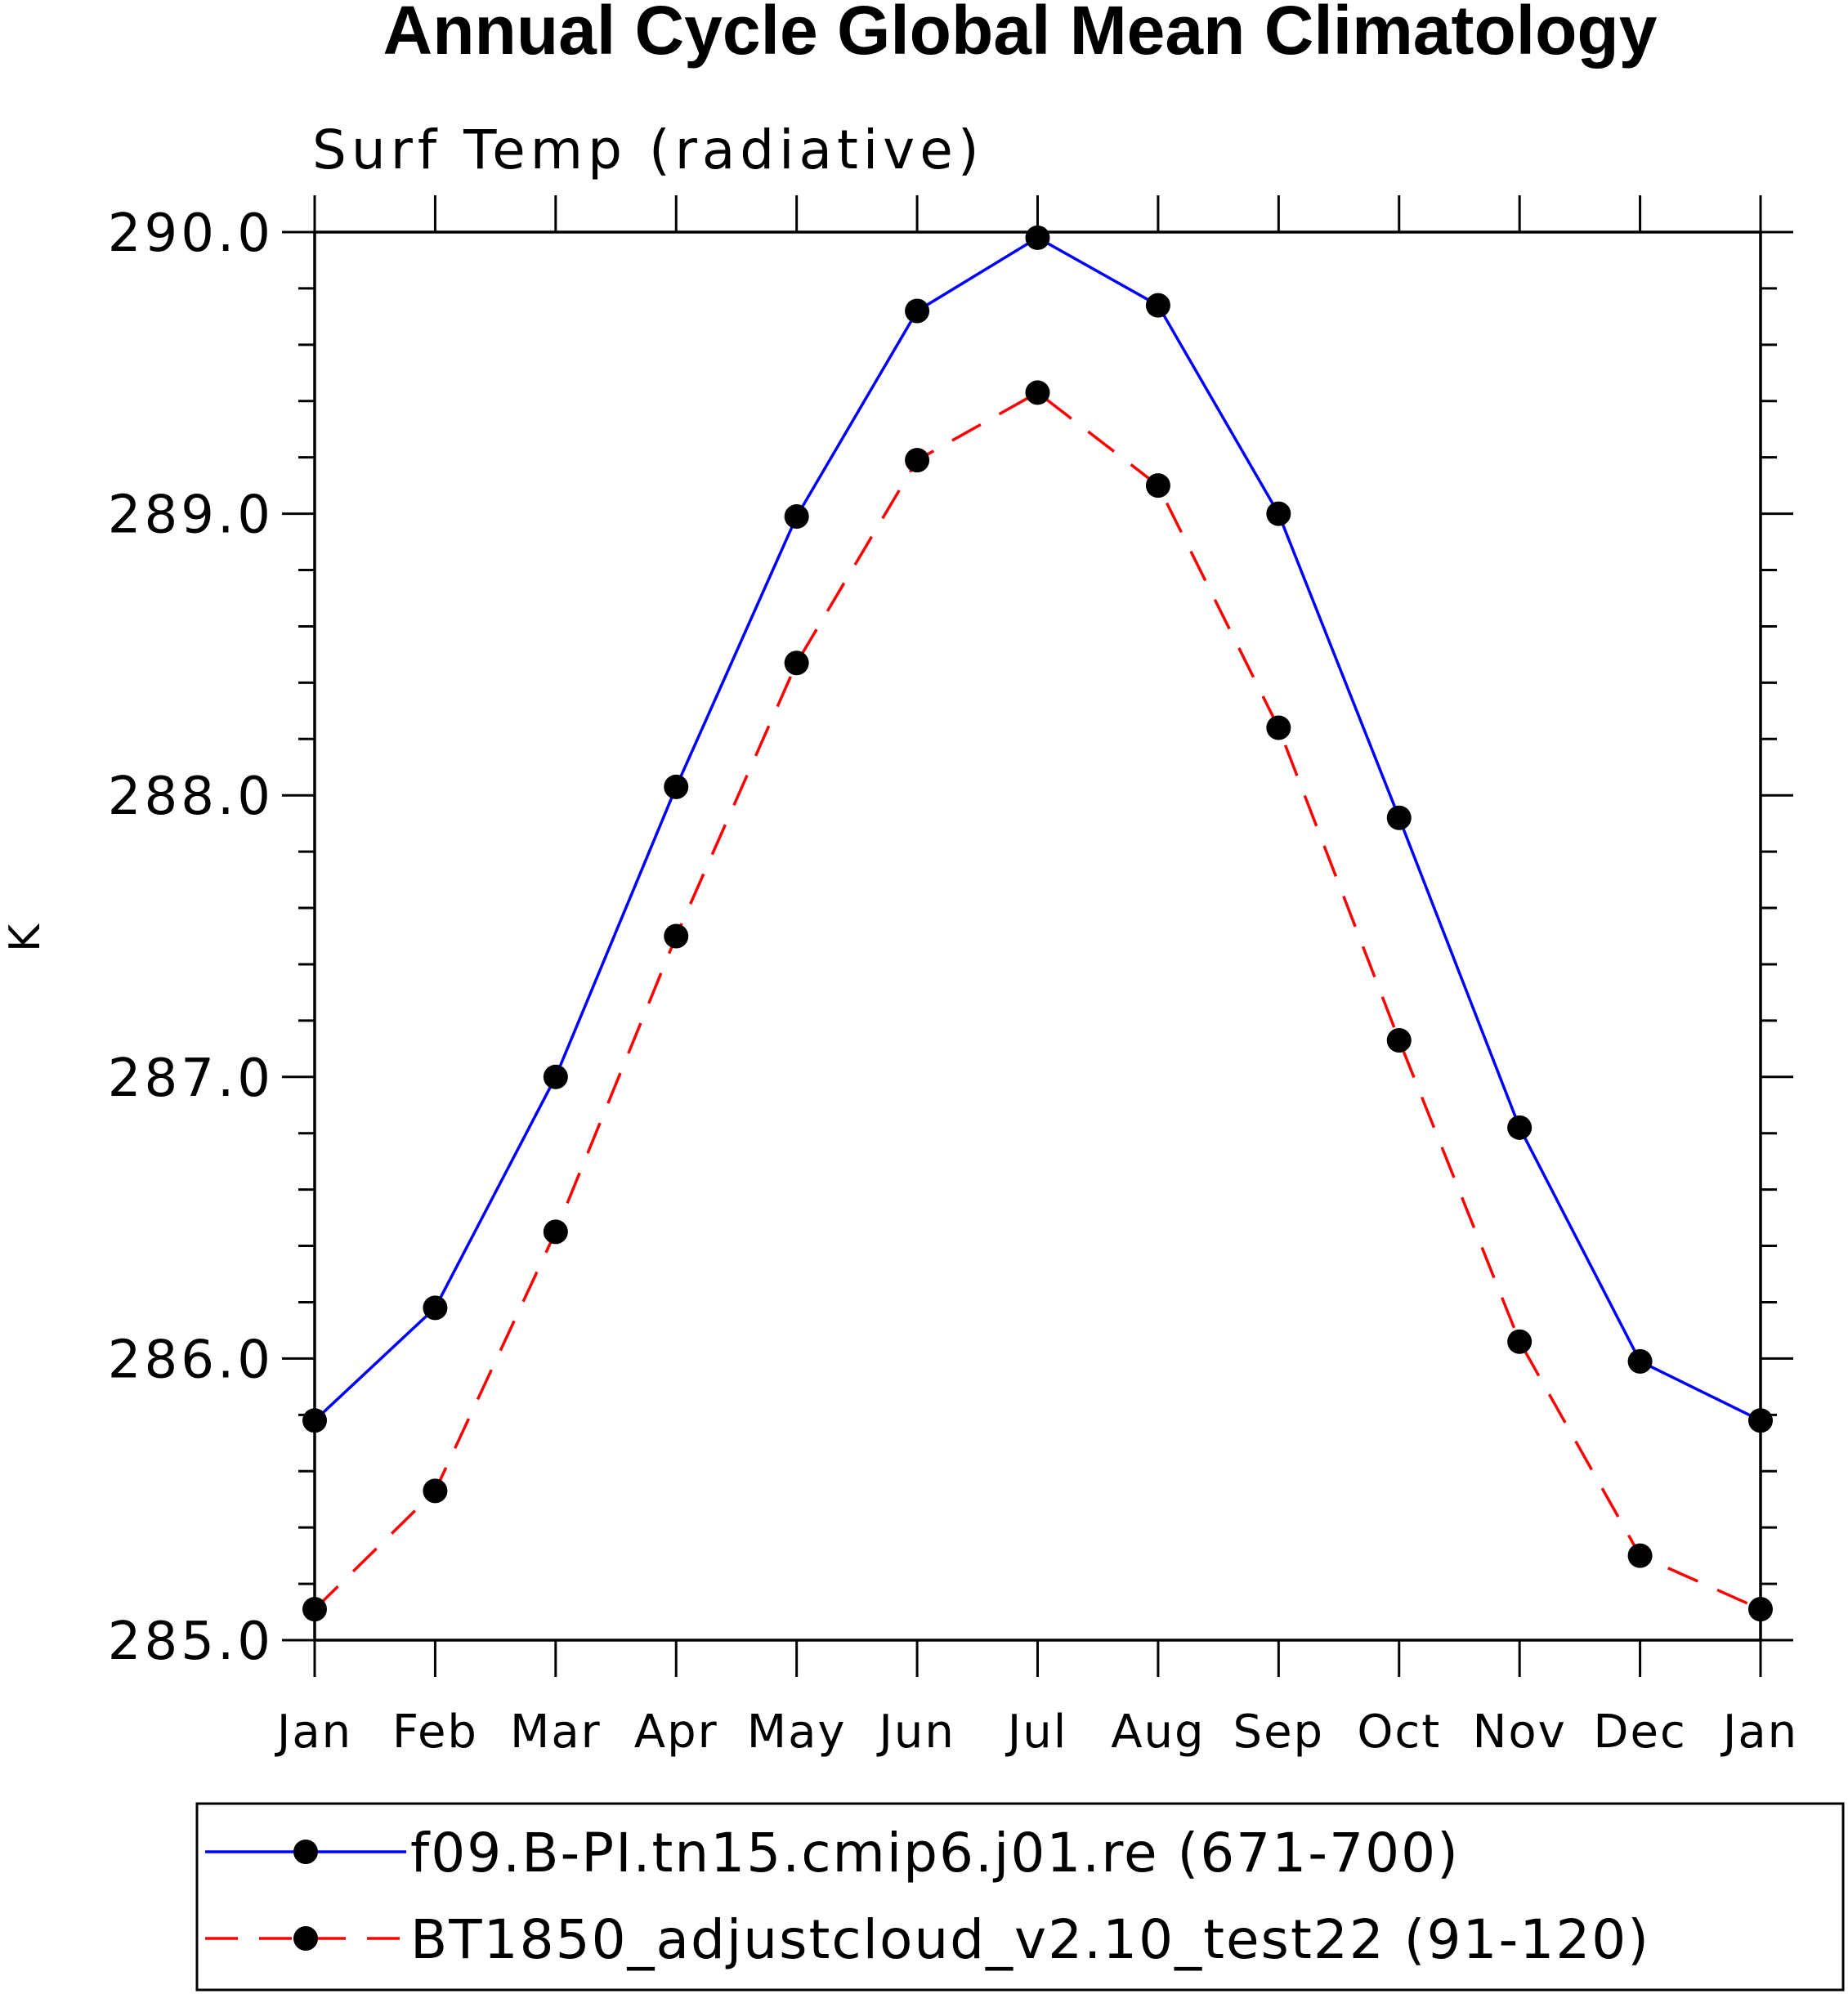  What do you see at coordinates (191, 233) in the screenshot?
I see `y-tick-label: 290.0` at bounding box center [191, 233].